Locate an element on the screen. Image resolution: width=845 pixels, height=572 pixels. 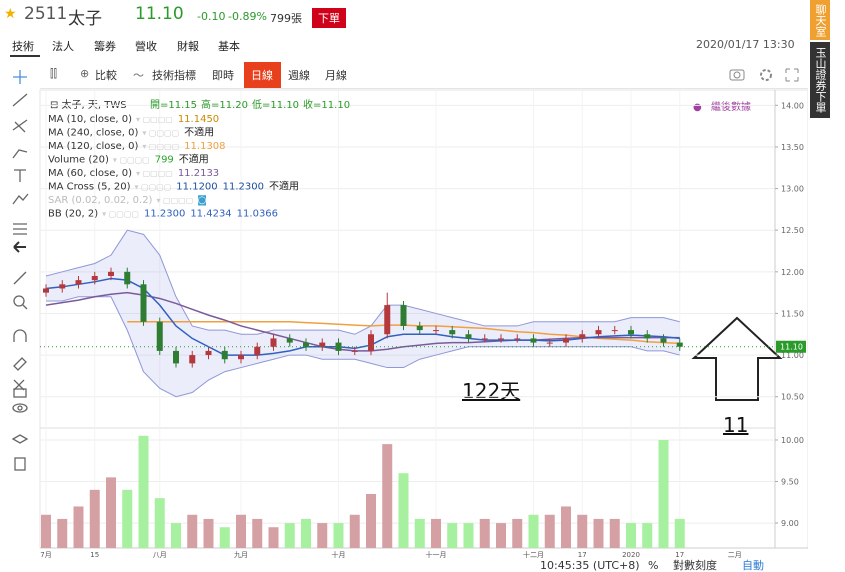
compare-icon: ⊕ is located at coordinates (85, 73).